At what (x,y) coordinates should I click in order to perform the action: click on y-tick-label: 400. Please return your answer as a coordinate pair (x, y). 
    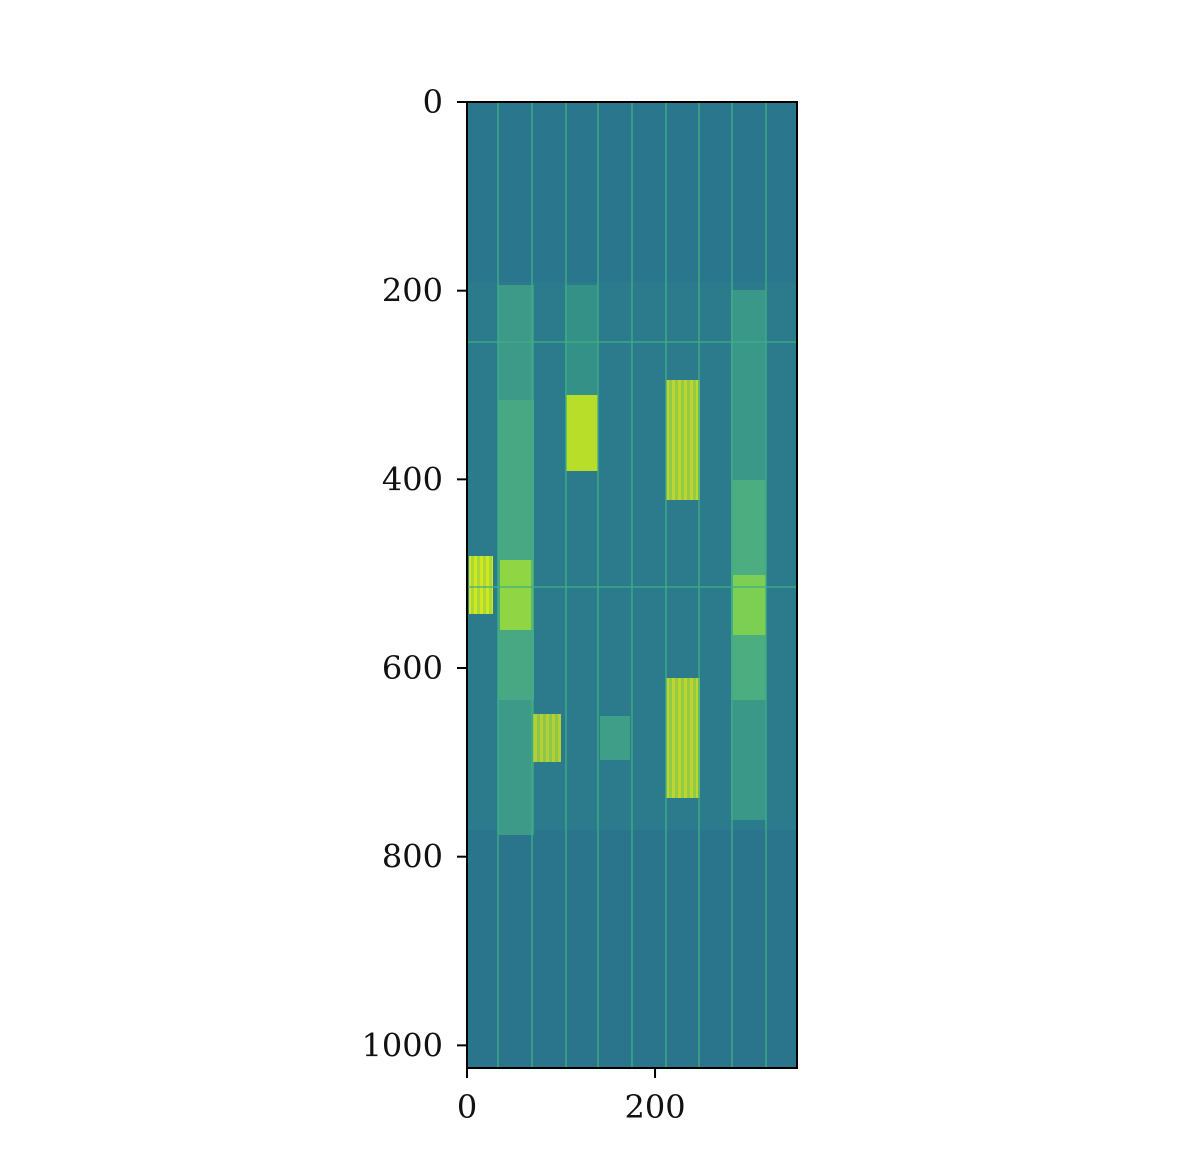
    Looking at the image, I should click on (412, 479).